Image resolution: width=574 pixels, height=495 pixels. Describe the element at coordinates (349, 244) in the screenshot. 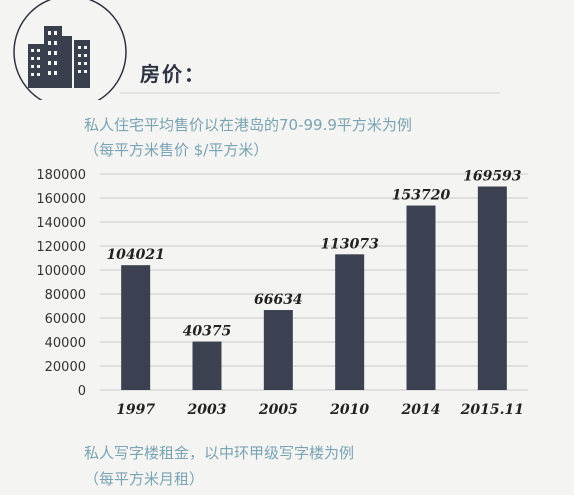

I see `data-label: 113073` at that location.